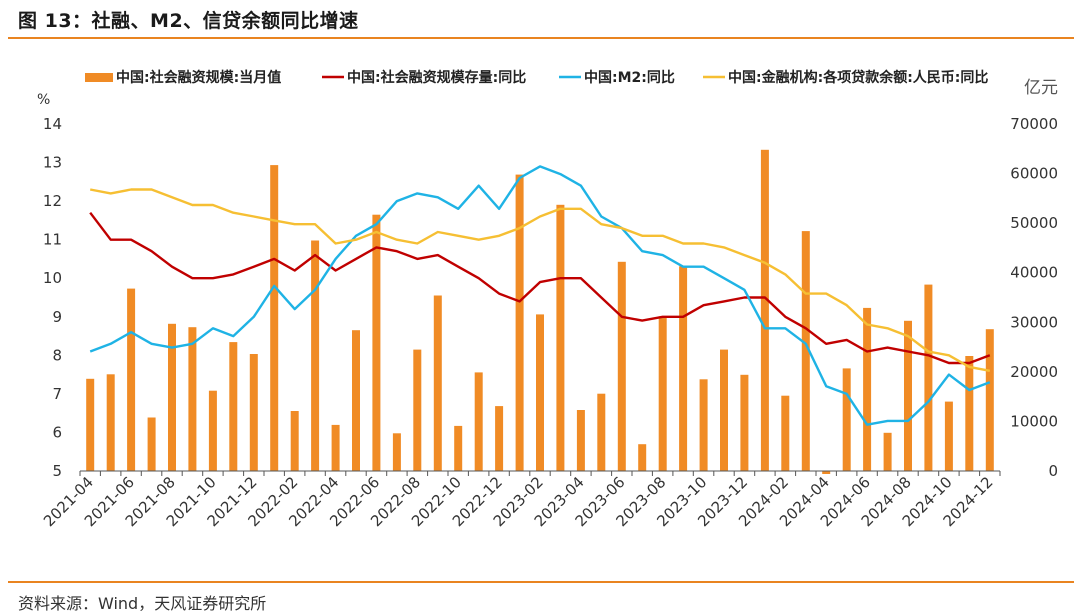 The width and height of the screenshot is (1080, 616). I want to click on legend-label-m2: 中国:M2:同比, so click(629, 77).